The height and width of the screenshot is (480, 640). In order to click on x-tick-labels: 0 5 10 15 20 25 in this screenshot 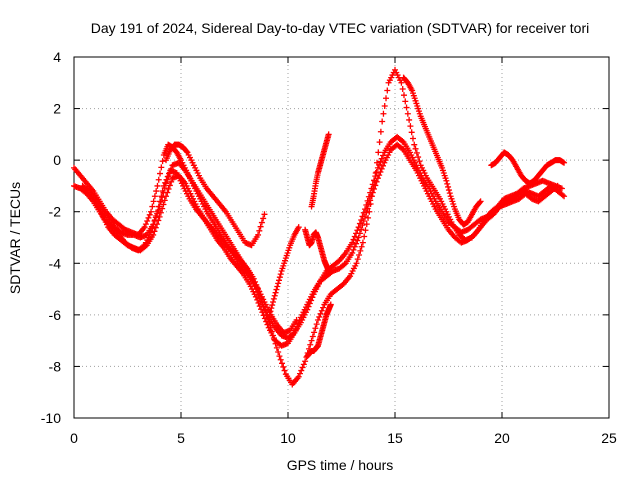, I will do `click(343, 438)`.